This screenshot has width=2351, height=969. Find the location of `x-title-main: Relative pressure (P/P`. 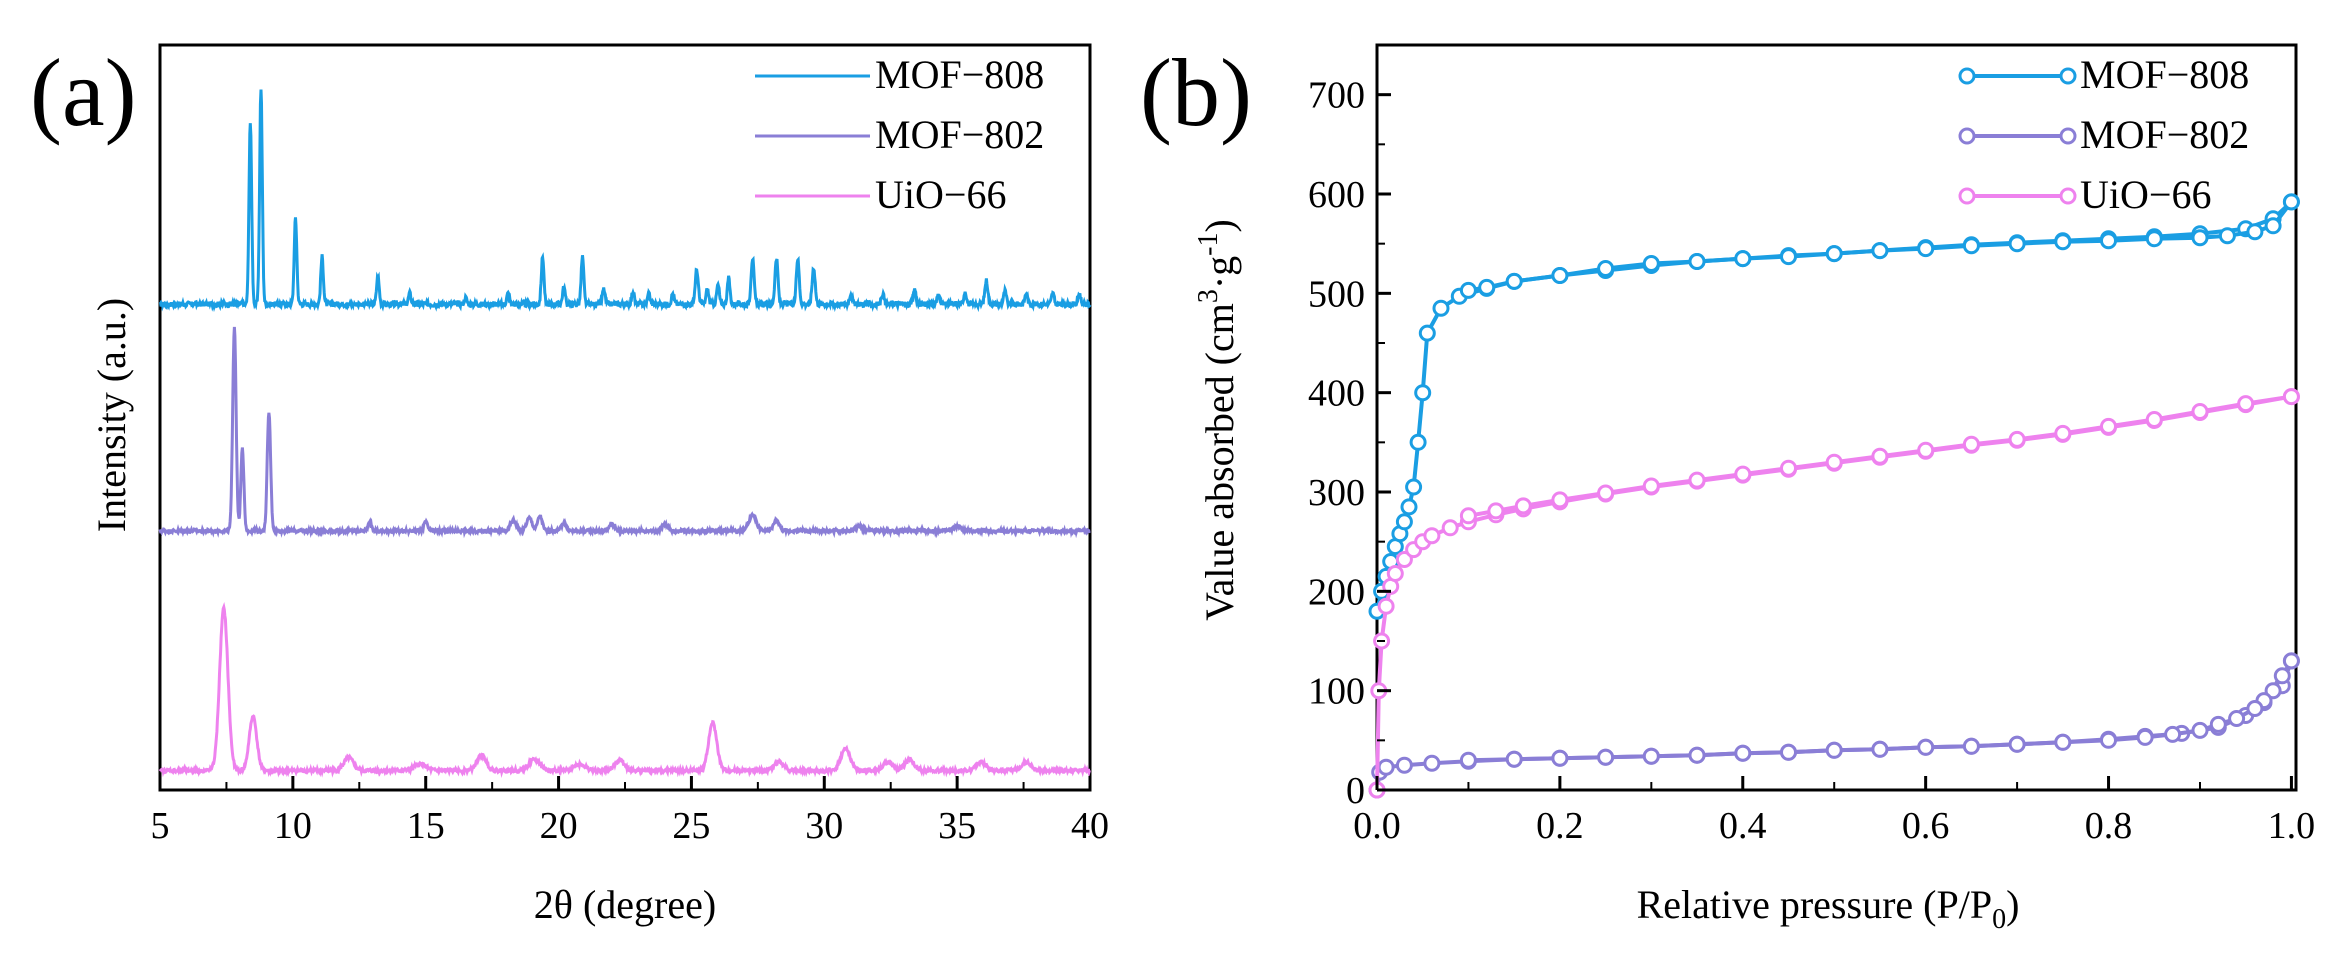

x-title-main: Relative pressure (P/P is located at coordinates (1815, 904).